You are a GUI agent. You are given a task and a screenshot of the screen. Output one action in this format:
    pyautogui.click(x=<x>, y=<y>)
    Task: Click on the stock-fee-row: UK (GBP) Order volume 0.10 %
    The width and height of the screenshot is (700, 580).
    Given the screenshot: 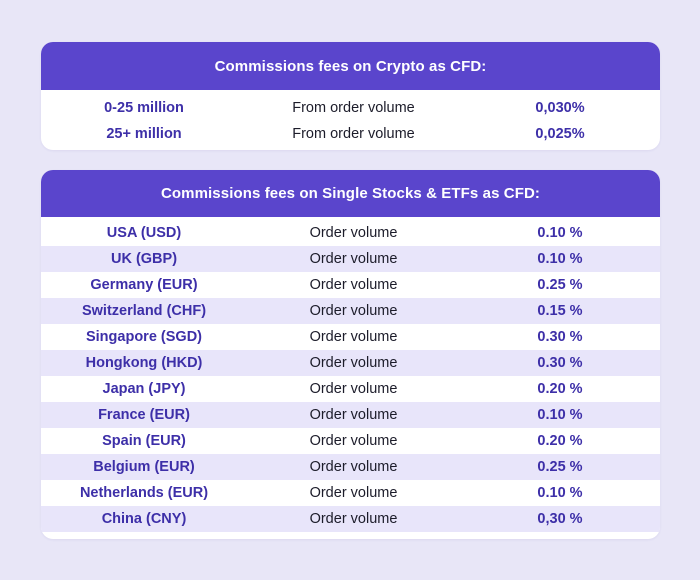 What is the action you would take?
    pyautogui.click(x=350, y=259)
    